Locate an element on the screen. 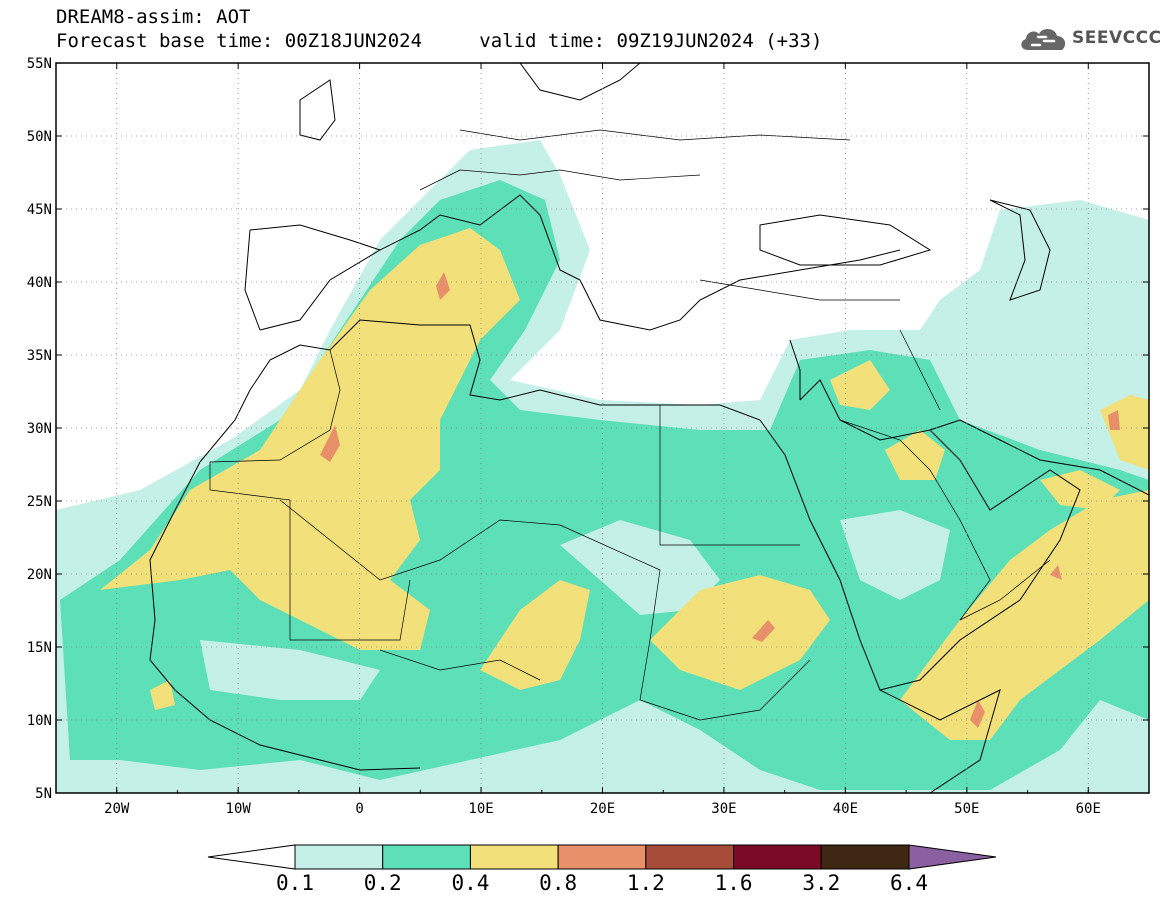 The height and width of the screenshot is (905, 1165). black-sea is located at coordinates (845, 240).